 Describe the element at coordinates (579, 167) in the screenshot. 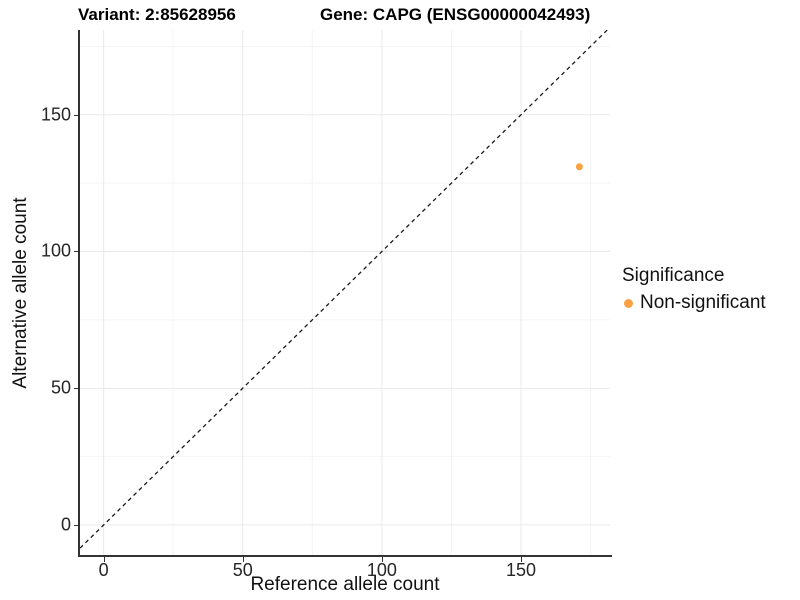

I see `data-point` at that location.